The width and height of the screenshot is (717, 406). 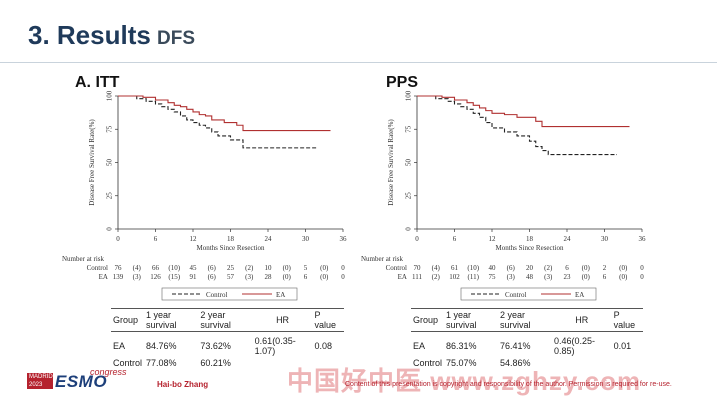 I want to click on risk-cell: (11), so click(x=474, y=277).